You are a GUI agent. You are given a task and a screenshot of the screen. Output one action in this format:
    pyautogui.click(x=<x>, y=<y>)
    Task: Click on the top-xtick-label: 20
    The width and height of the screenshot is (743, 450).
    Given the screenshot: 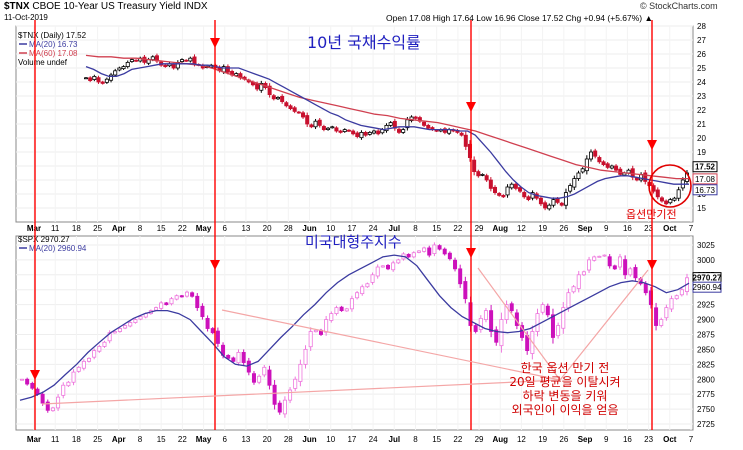 What is the action you would take?
    pyautogui.click(x=267, y=228)
    